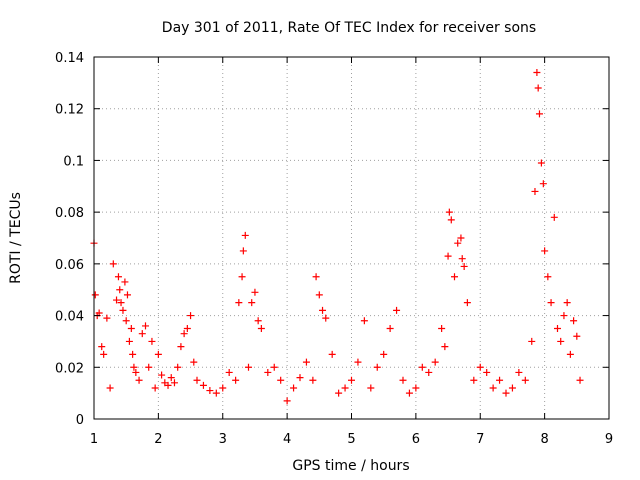 The image size is (640, 480). Describe the element at coordinates (69, 58) in the screenshot. I see `y-tick-label: 0.14` at that location.